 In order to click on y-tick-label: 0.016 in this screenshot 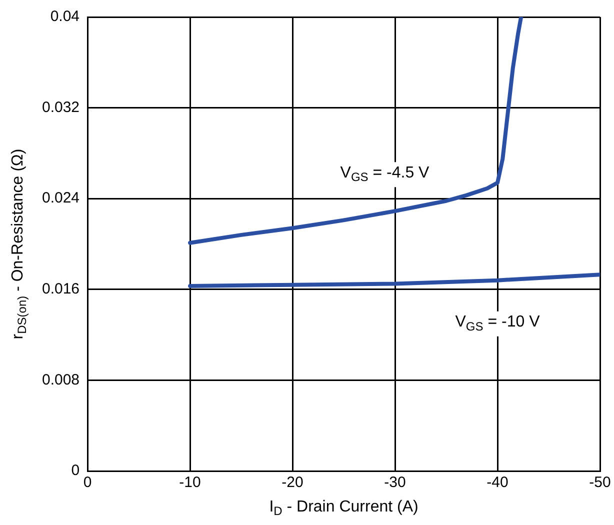, I will do `click(61, 289)`.